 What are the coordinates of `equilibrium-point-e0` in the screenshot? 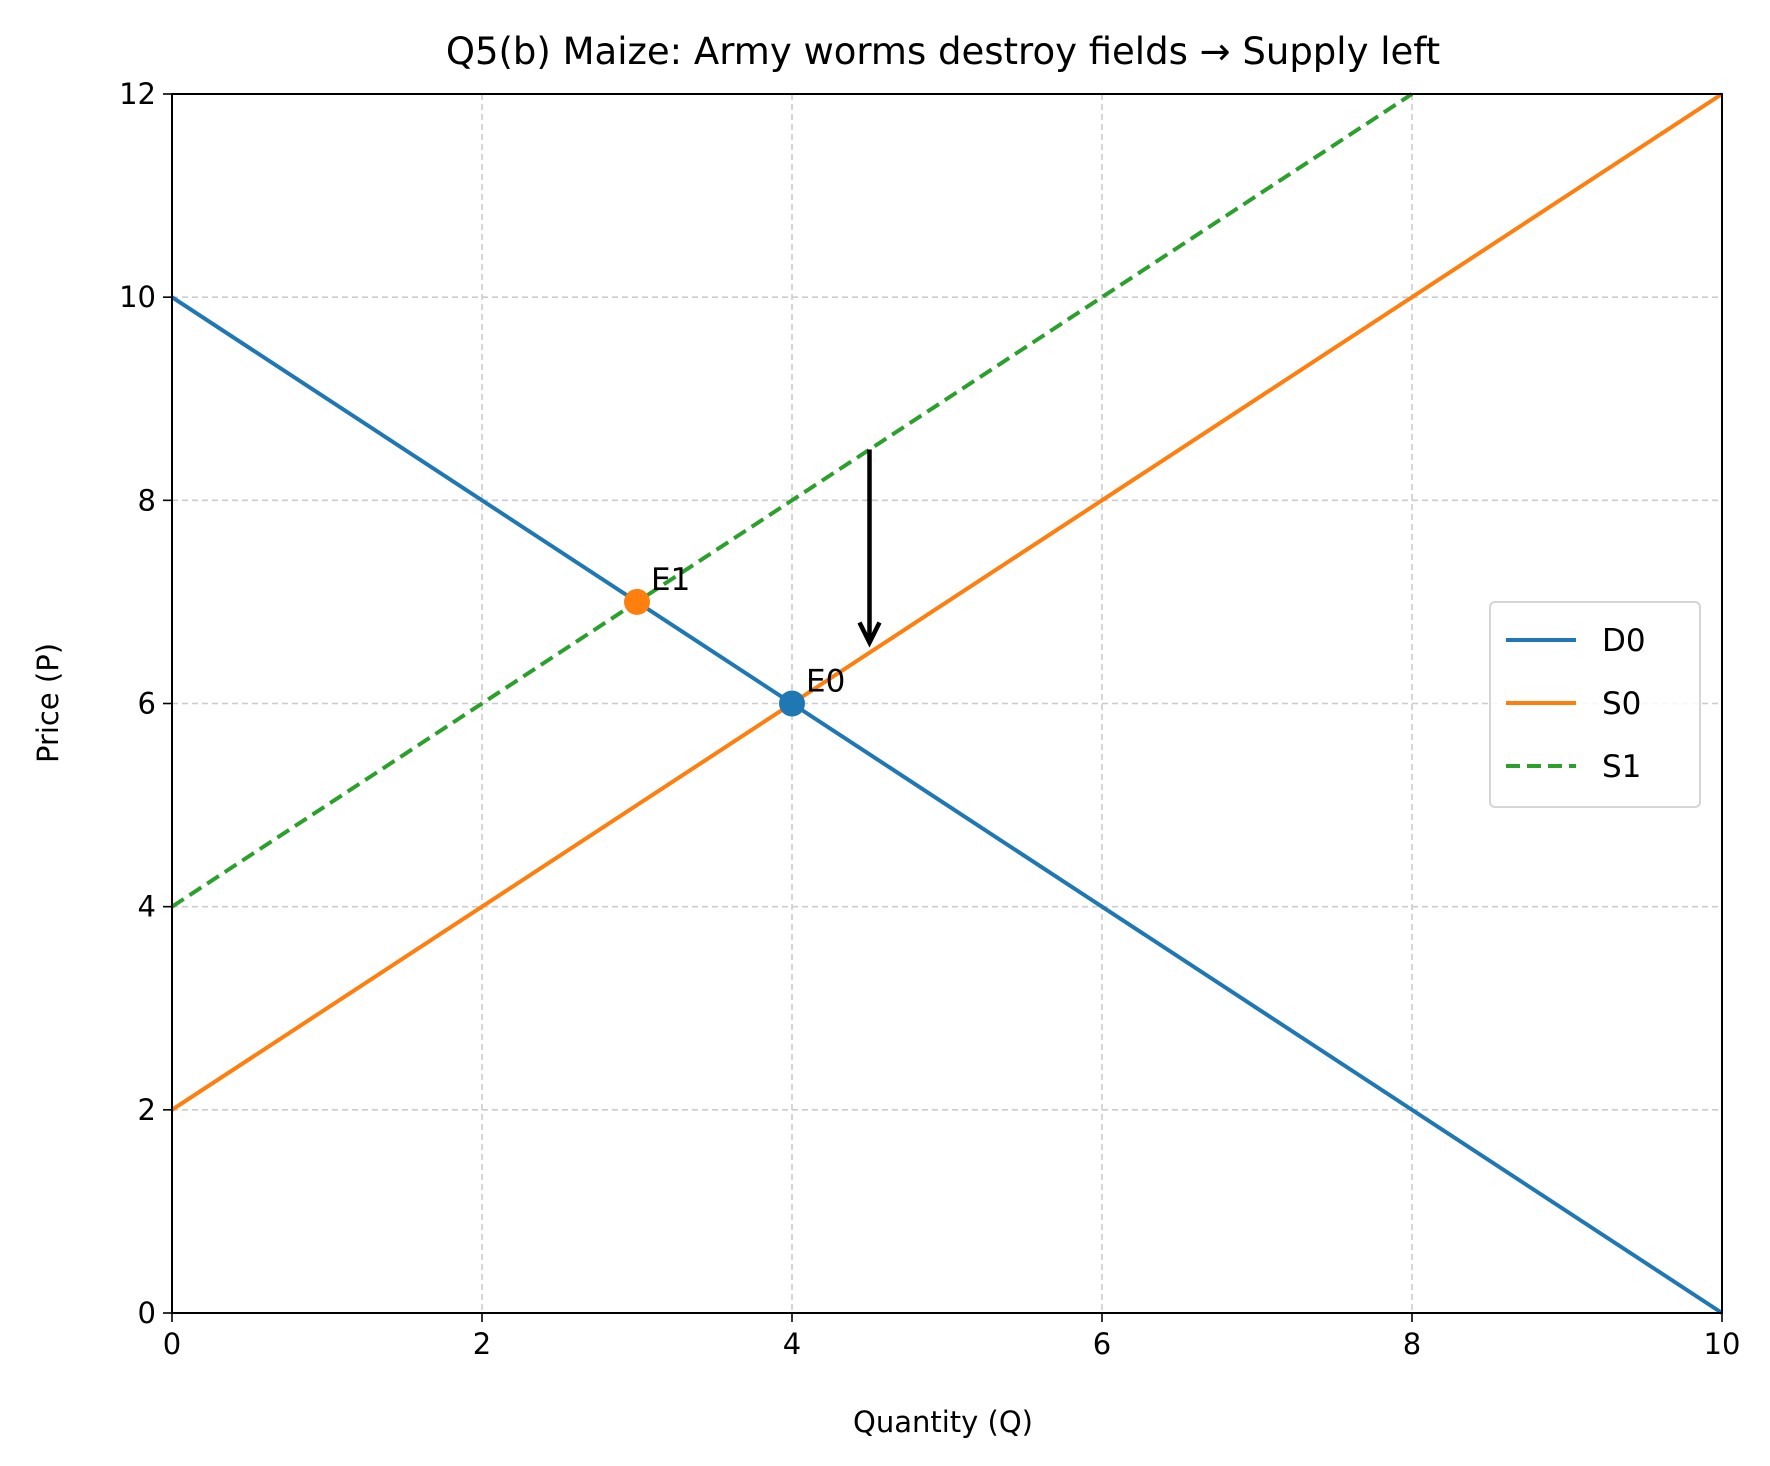 It's located at (792, 703).